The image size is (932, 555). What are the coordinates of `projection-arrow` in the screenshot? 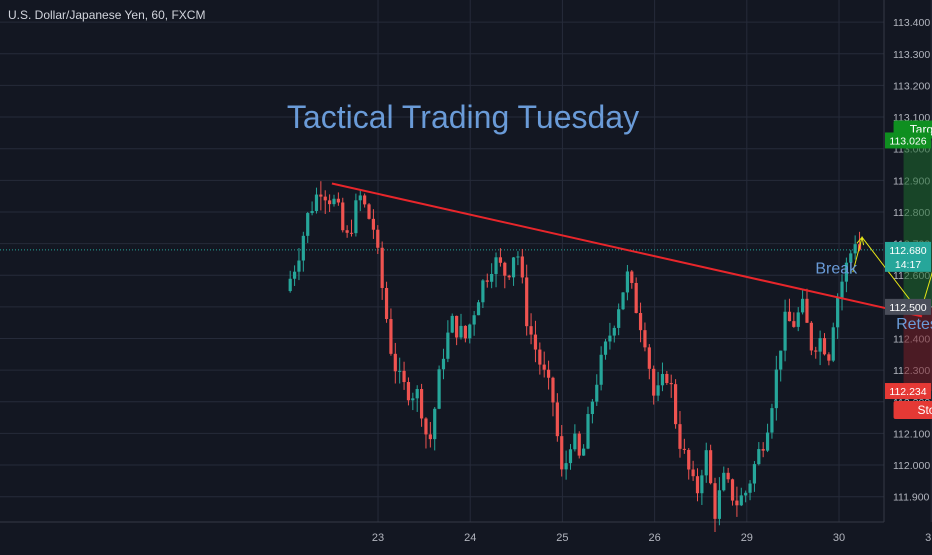 It's located at (892, 233).